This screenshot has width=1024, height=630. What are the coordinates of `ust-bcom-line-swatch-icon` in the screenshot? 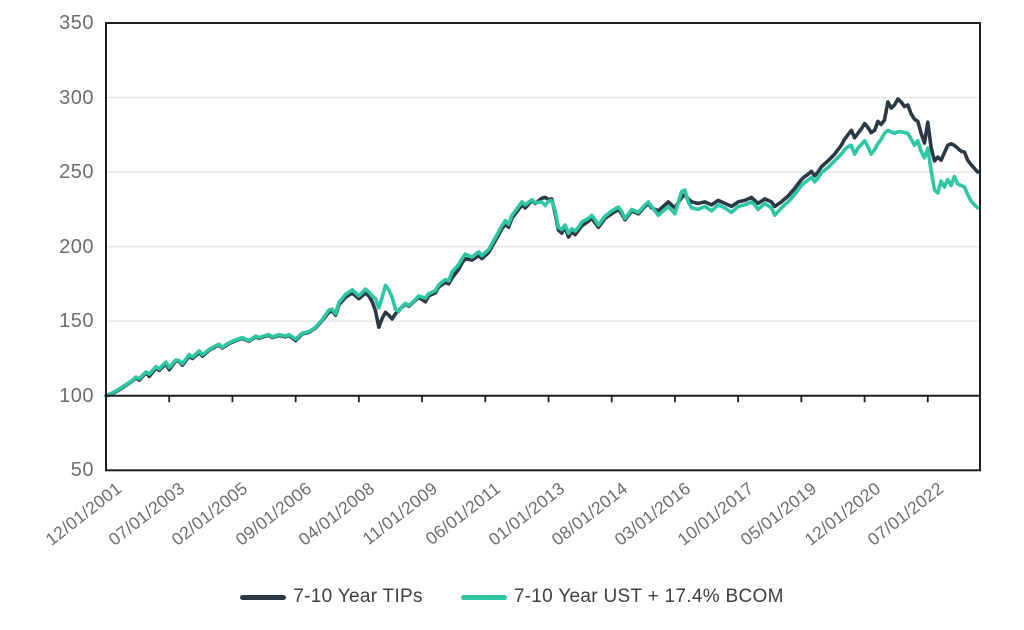 It's located at (483, 597).